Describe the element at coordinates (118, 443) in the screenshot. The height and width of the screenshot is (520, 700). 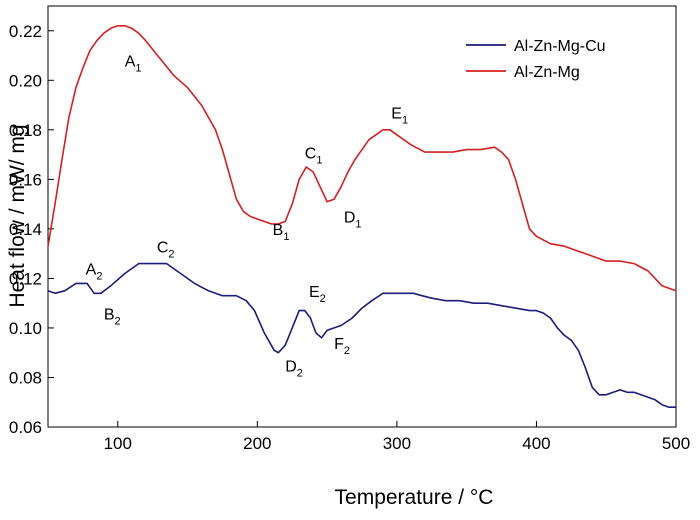
I see `x-tick-label: 100` at that location.